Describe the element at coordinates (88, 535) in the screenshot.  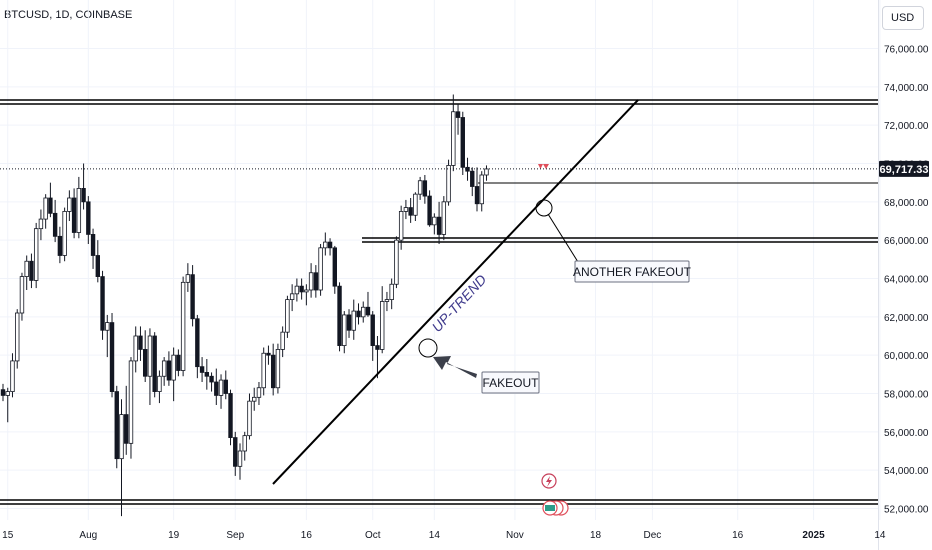
I see `time-tick-label: Aug` at that location.